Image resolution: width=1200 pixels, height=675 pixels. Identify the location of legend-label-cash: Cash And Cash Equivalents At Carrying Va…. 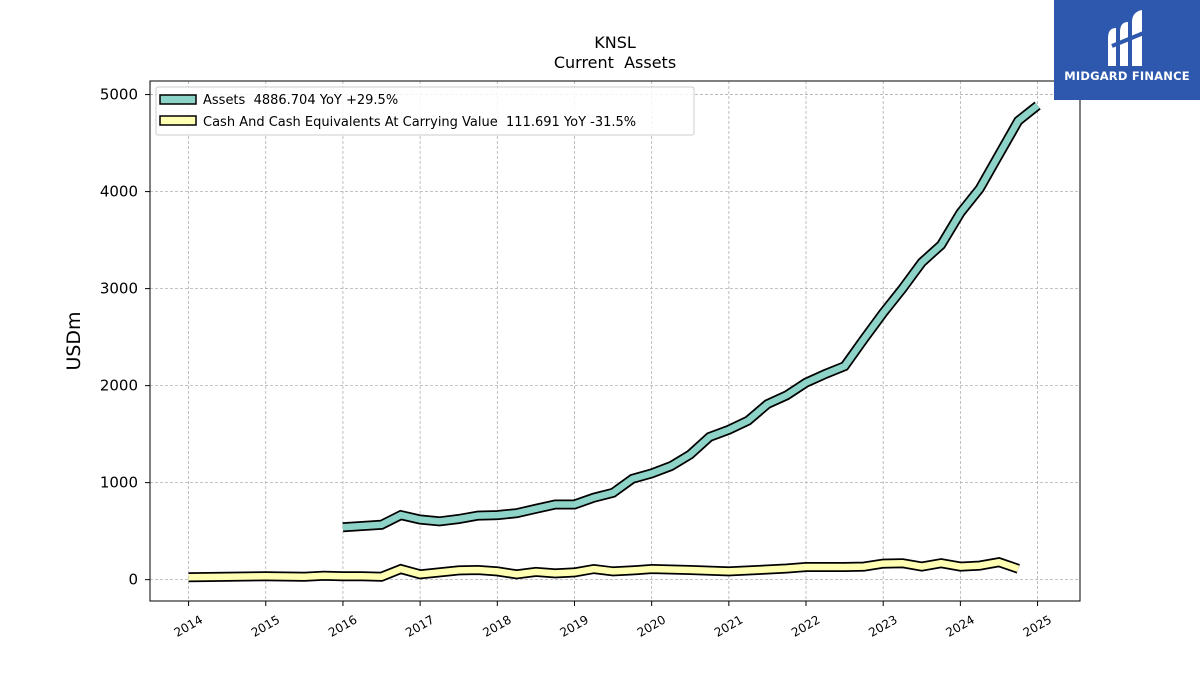
(419, 122).